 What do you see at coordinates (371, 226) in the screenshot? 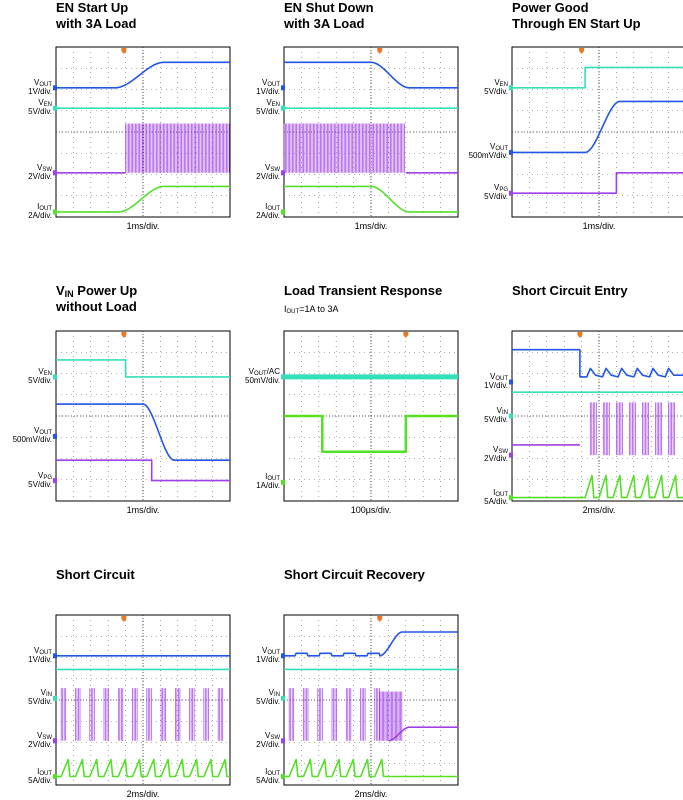
I see `timebase-label: 1ms/div.` at bounding box center [371, 226].